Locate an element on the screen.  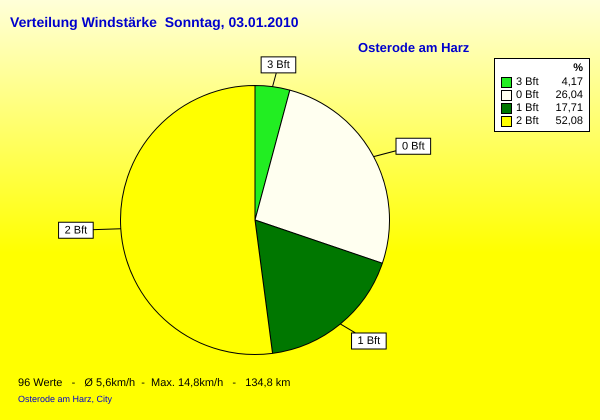
data-label: 52,08 is located at coordinates (569, 121).